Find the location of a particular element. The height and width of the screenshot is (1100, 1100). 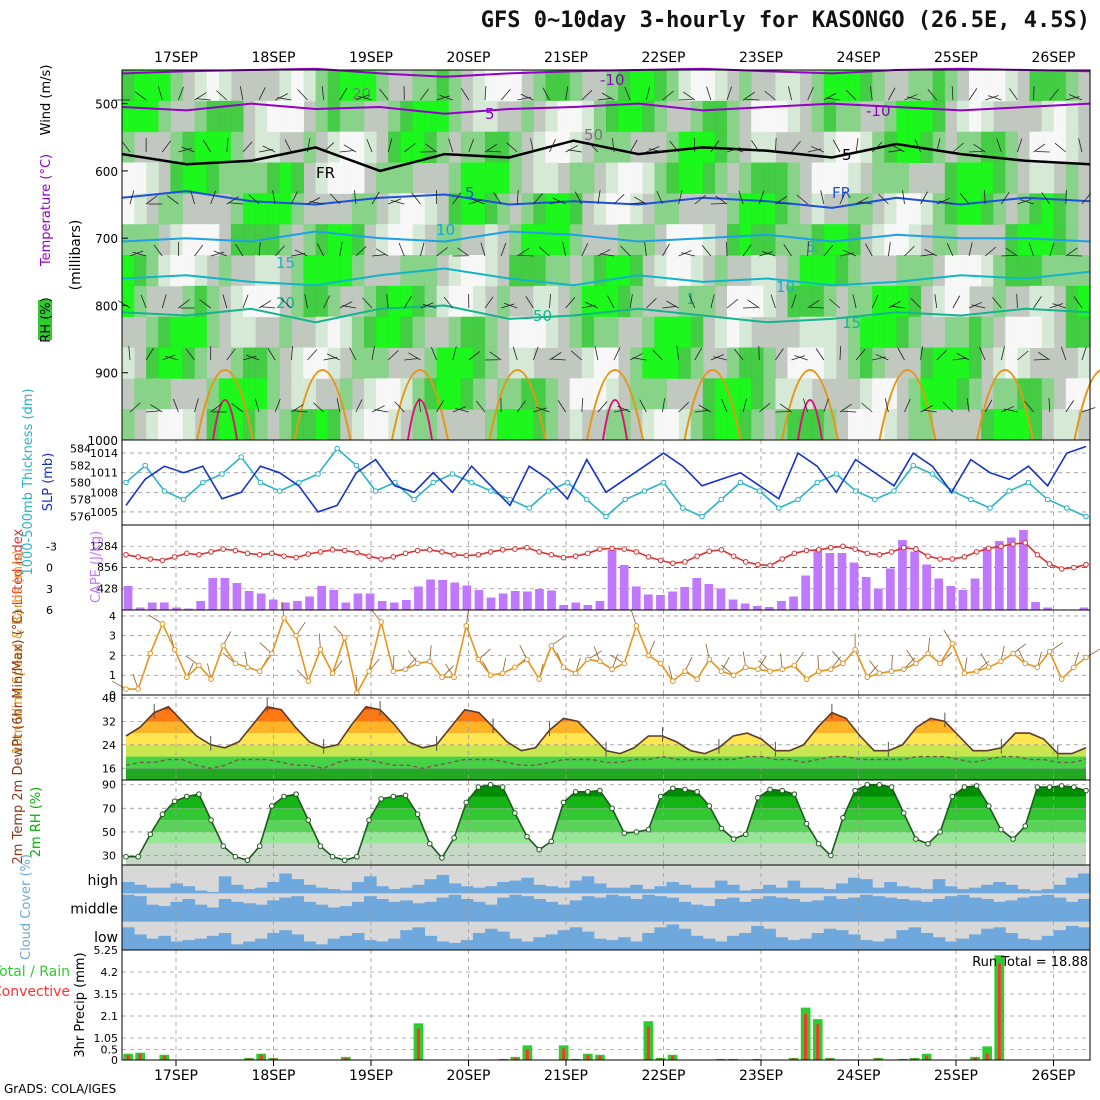

precip-tick-label: 4.2 is located at coordinates (110, 972).